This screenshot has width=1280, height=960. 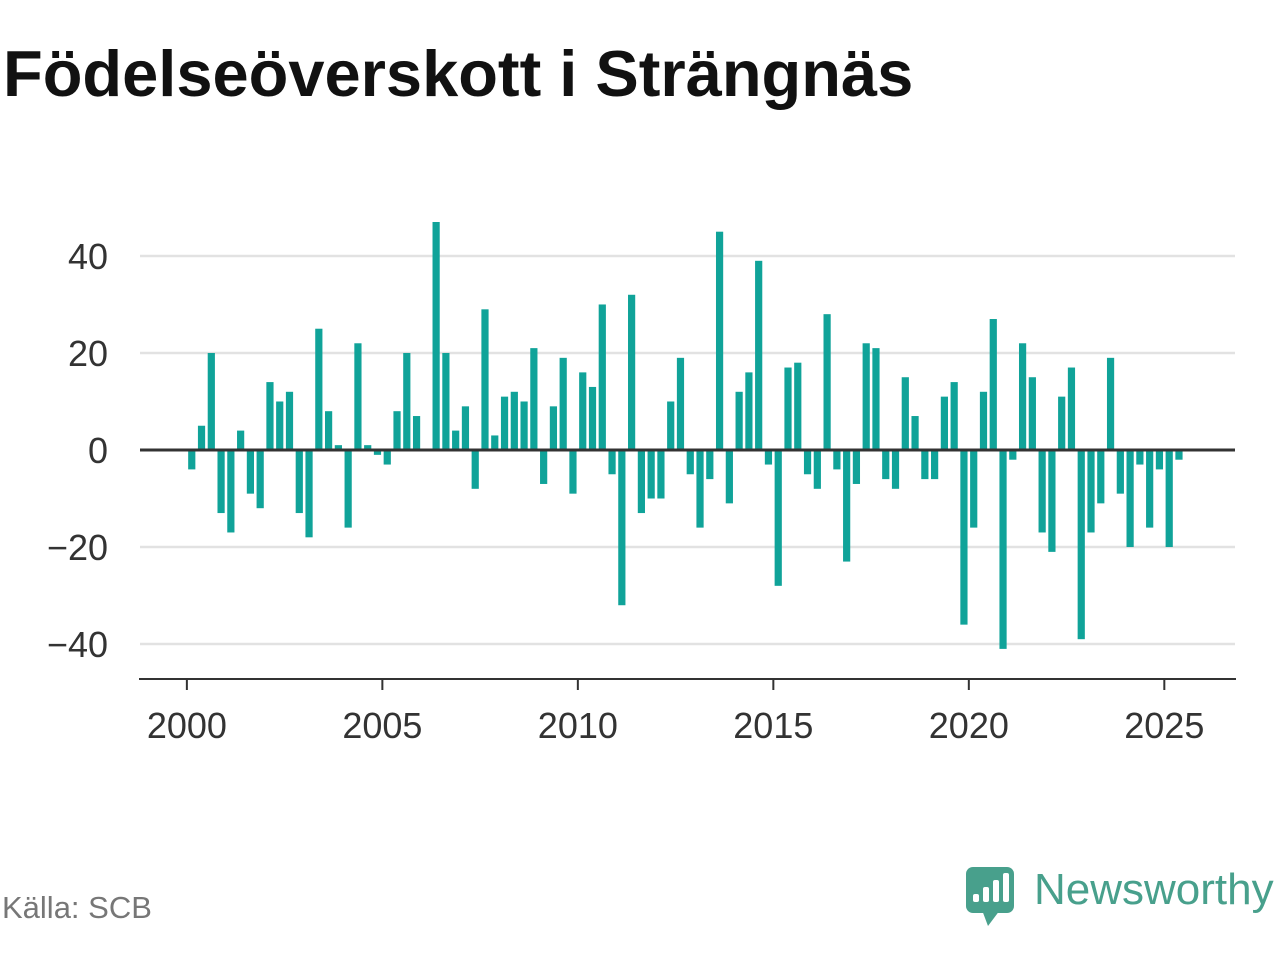 I want to click on logo-bubble-tail, so click(x=991, y=918).